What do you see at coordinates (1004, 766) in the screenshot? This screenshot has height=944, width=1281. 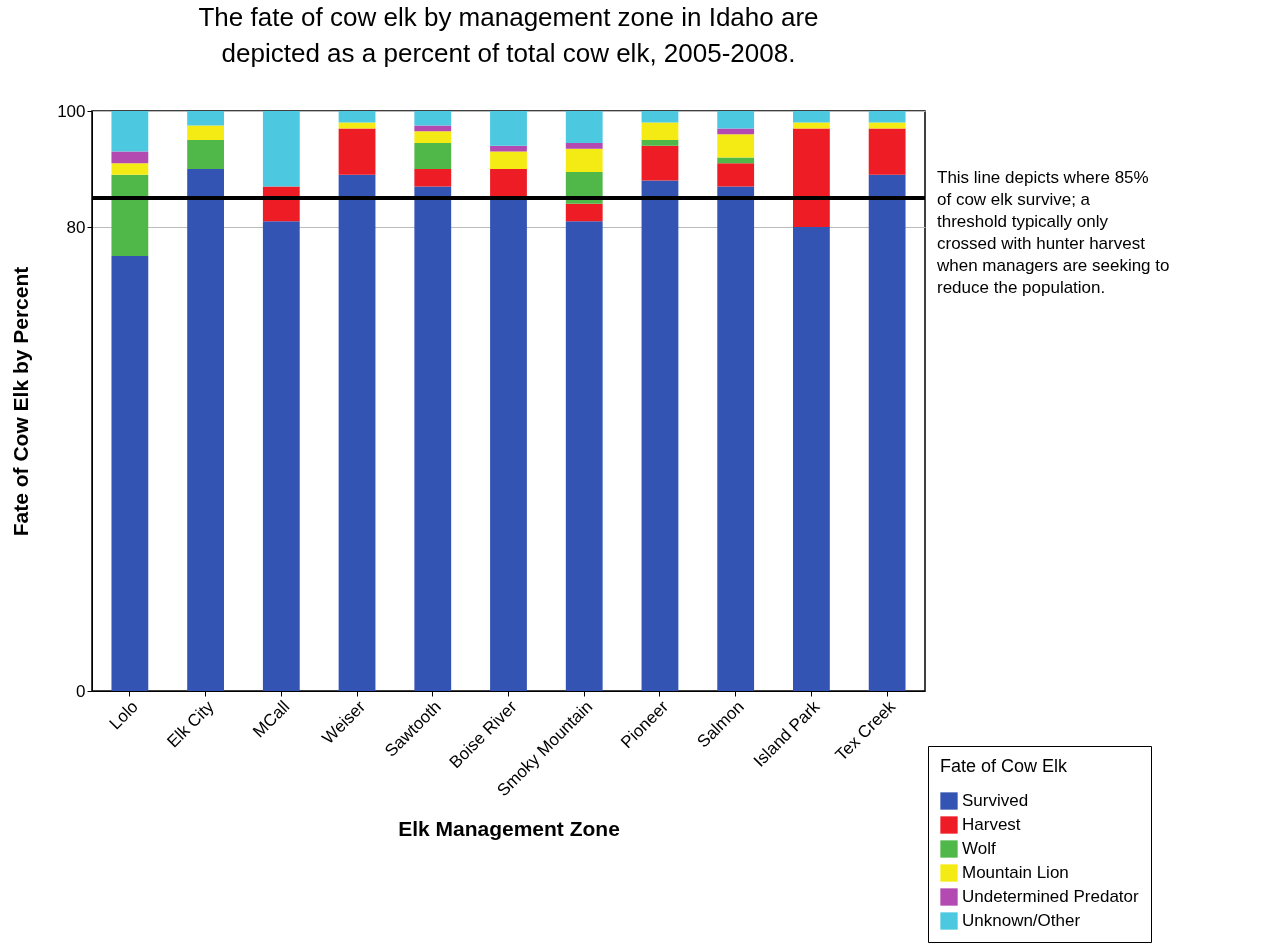 I see `legend-title: Fate of Cow Elk` at bounding box center [1004, 766].